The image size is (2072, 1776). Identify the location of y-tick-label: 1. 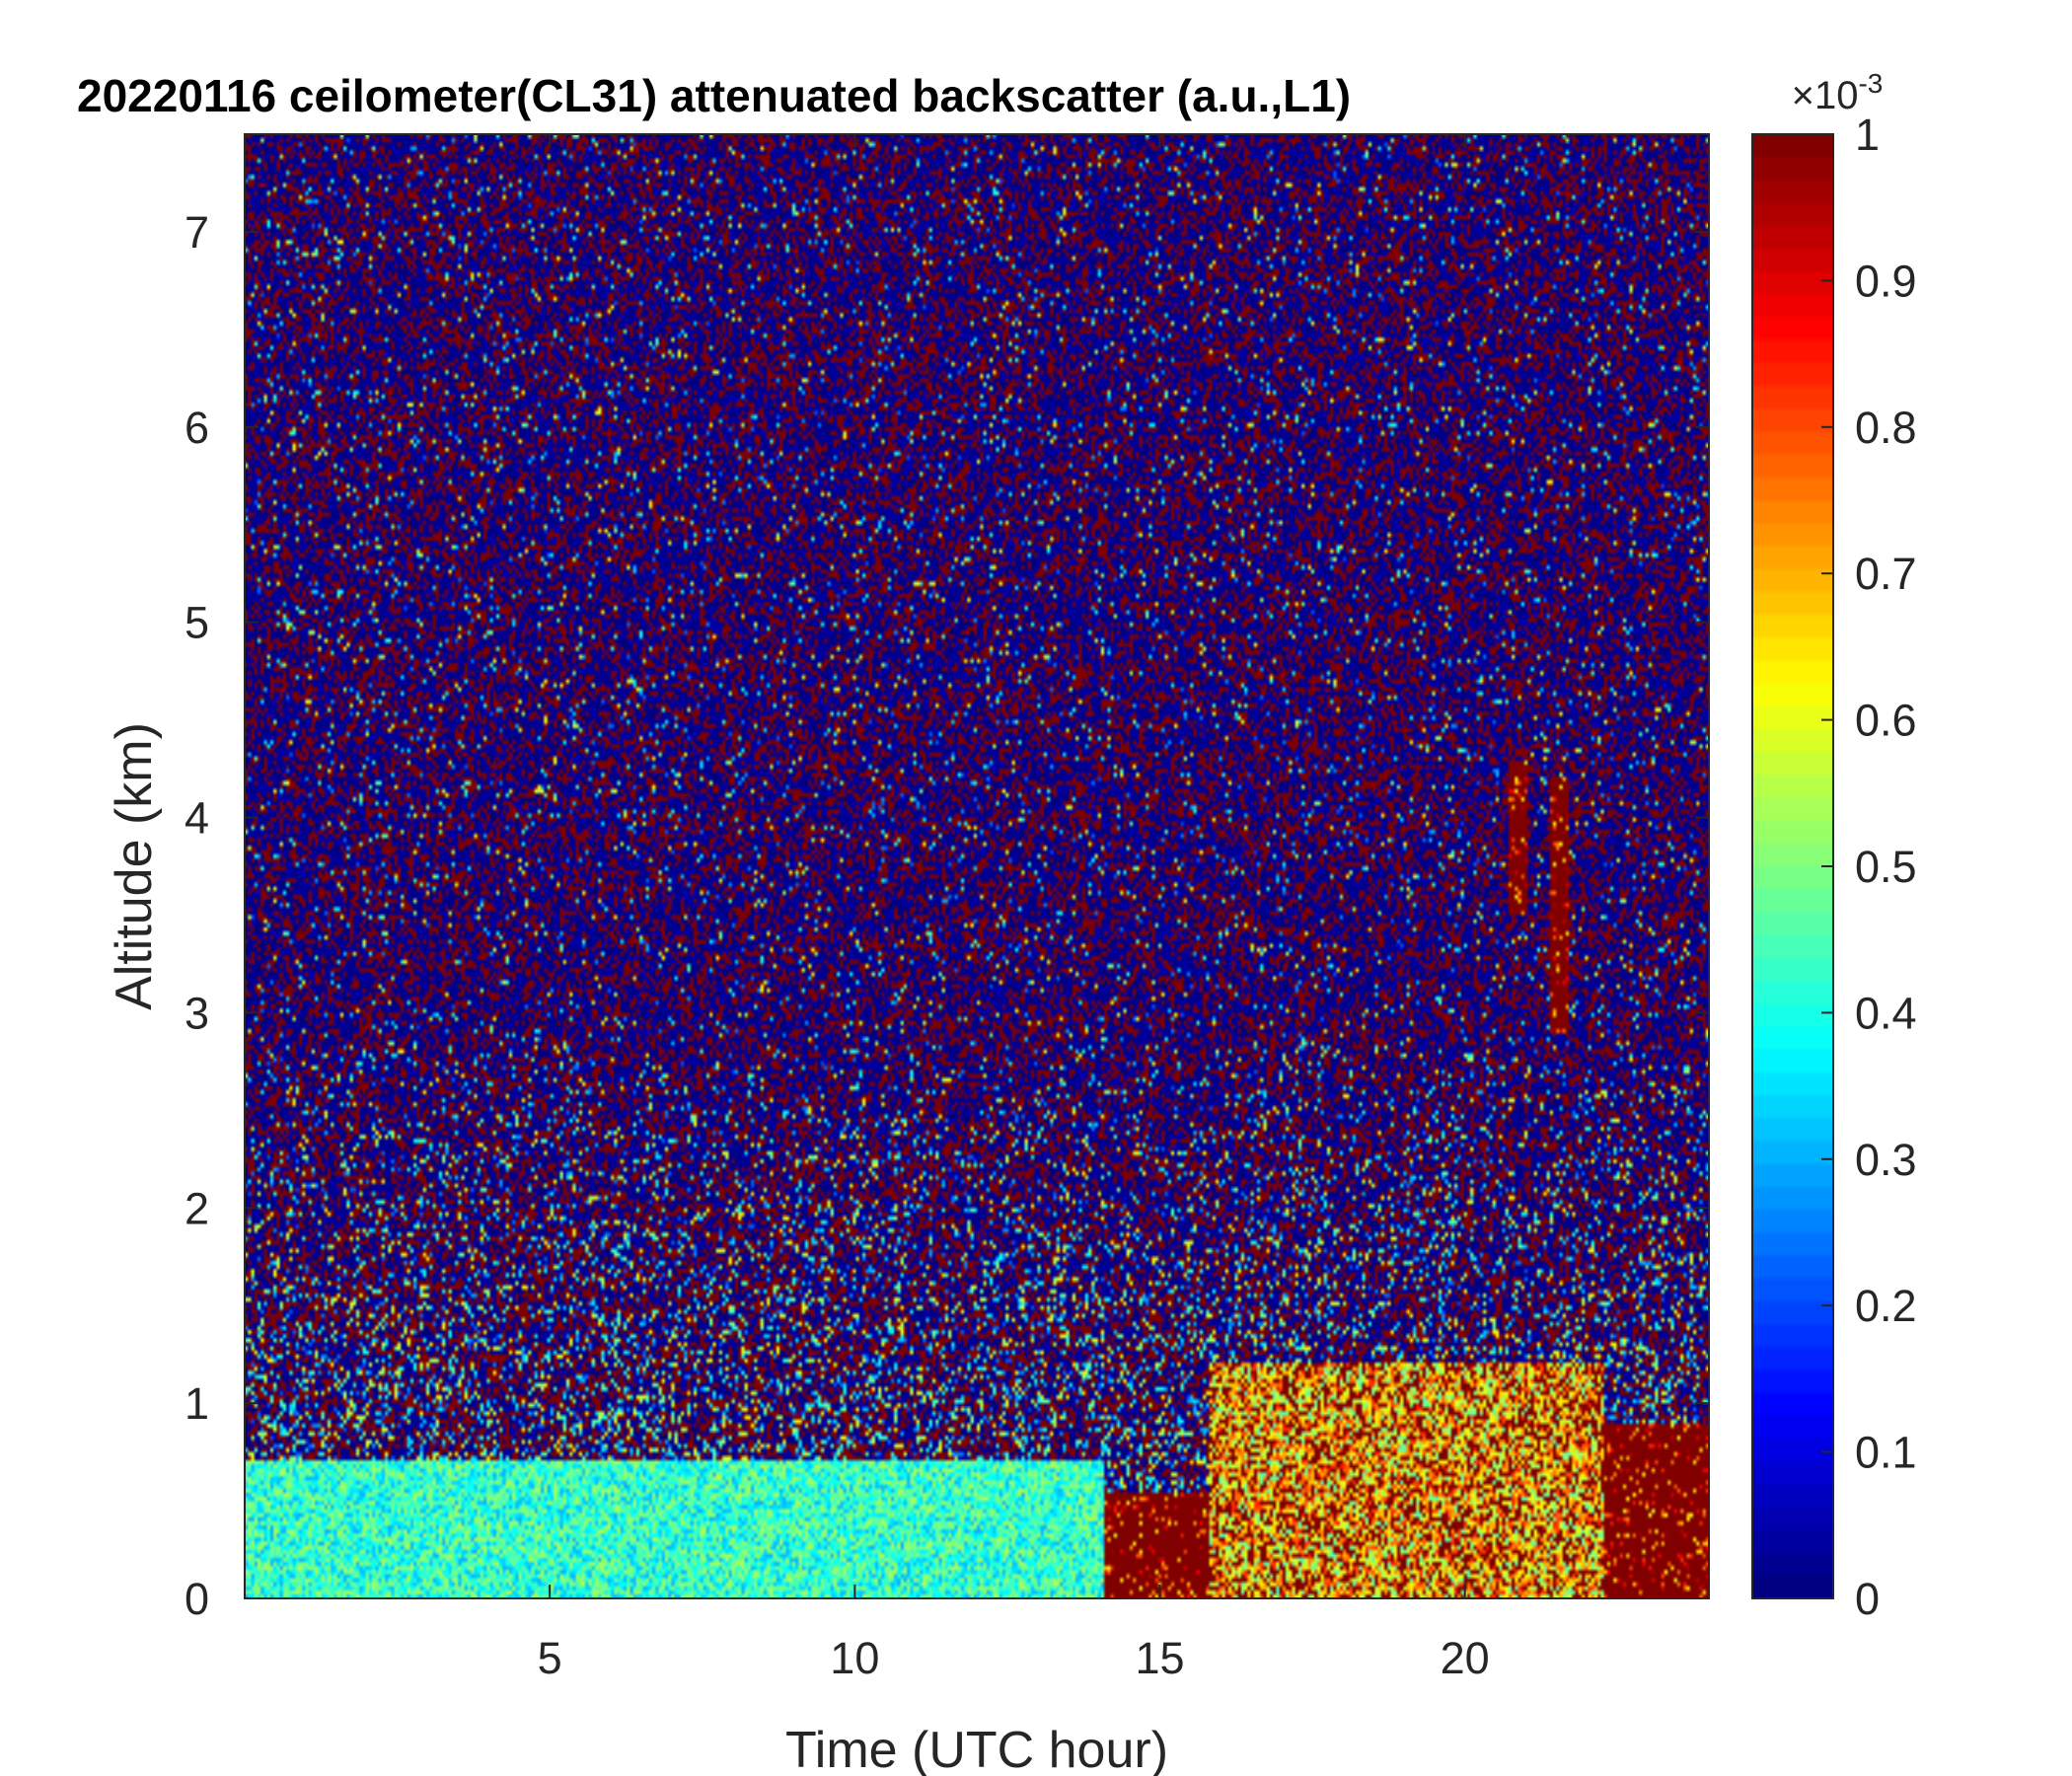
(197, 1403).